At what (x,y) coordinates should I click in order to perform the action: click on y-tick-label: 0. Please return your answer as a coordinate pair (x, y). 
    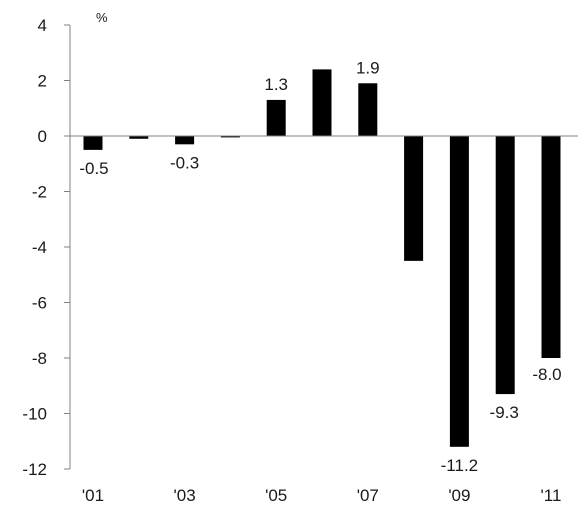
    Looking at the image, I should click on (42, 136).